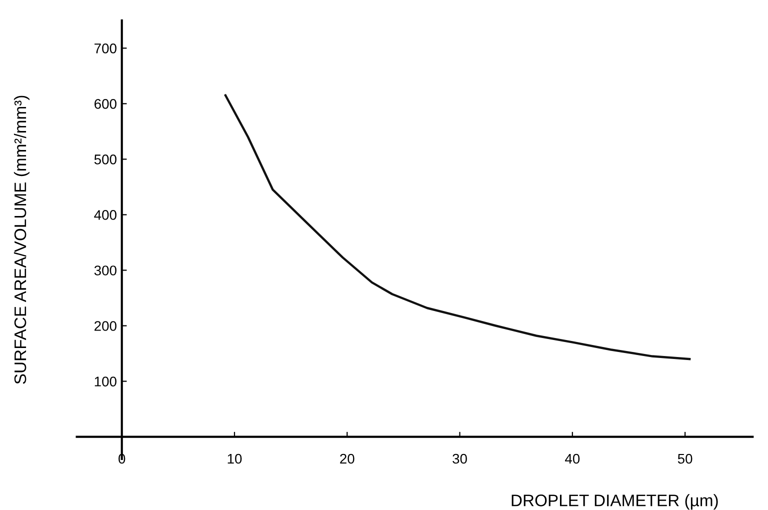  Describe the element at coordinates (22, 240) in the screenshot. I see `y-axis-title: SURFACE AREA/VOLUME (mm²/mm³)` at that location.